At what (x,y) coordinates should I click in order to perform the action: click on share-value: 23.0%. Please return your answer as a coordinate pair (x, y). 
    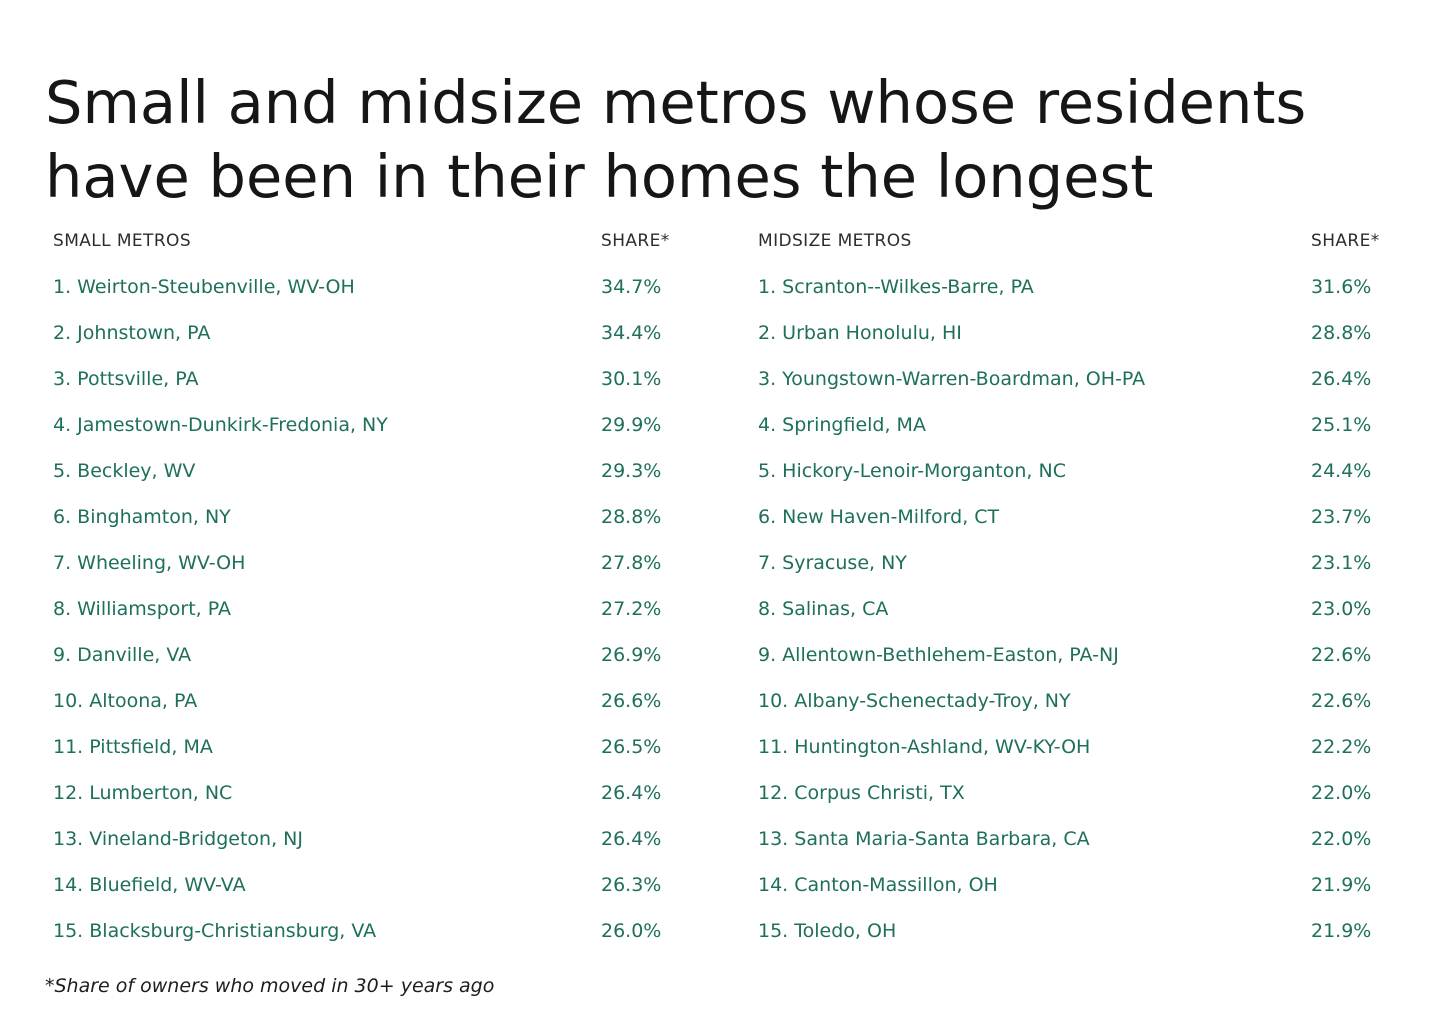
    Looking at the image, I should click on (1341, 609).